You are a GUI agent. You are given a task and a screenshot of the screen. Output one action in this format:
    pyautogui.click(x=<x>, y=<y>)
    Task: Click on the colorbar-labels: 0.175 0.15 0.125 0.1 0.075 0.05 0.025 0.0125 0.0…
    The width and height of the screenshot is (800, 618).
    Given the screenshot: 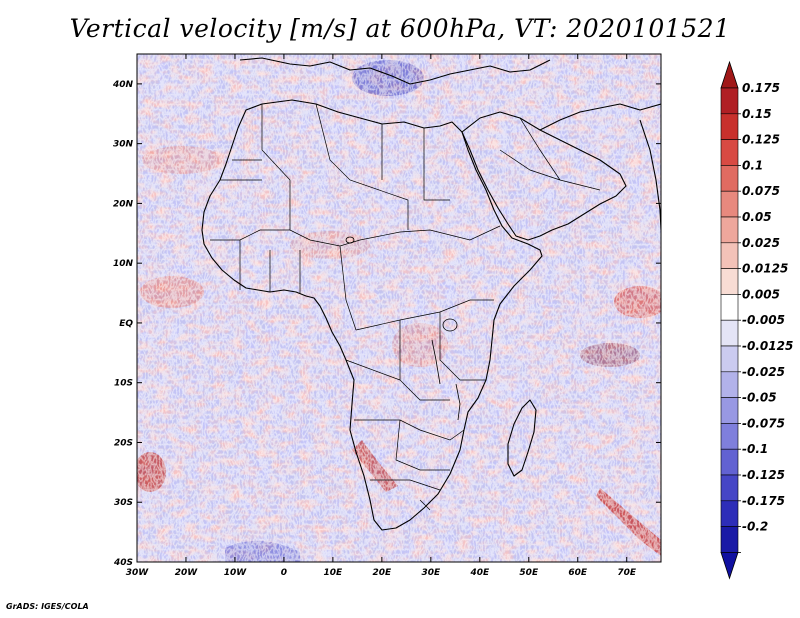 What is the action you would take?
    pyautogui.click(x=767, y=307)
    